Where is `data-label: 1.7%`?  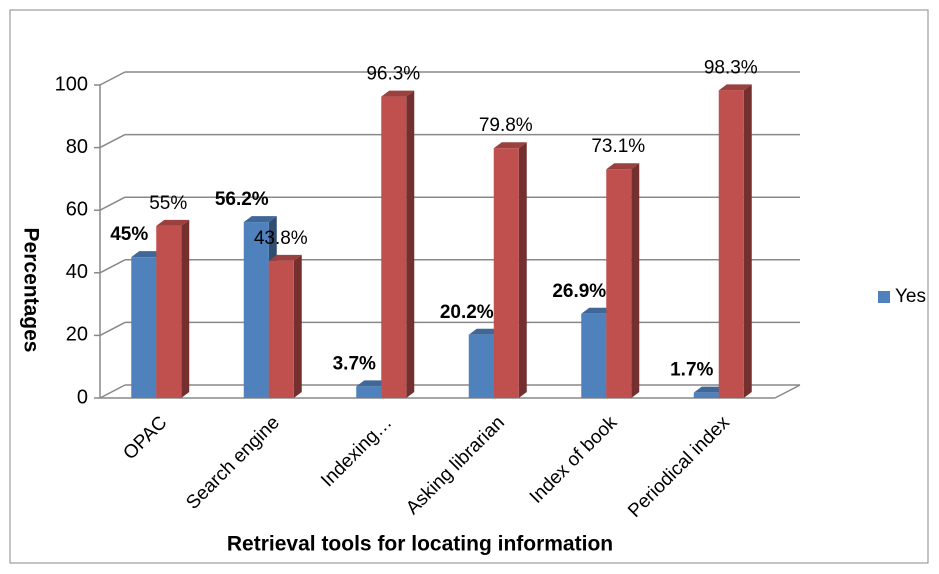 data-label: 1.7% is located at coordinates (691, 370).